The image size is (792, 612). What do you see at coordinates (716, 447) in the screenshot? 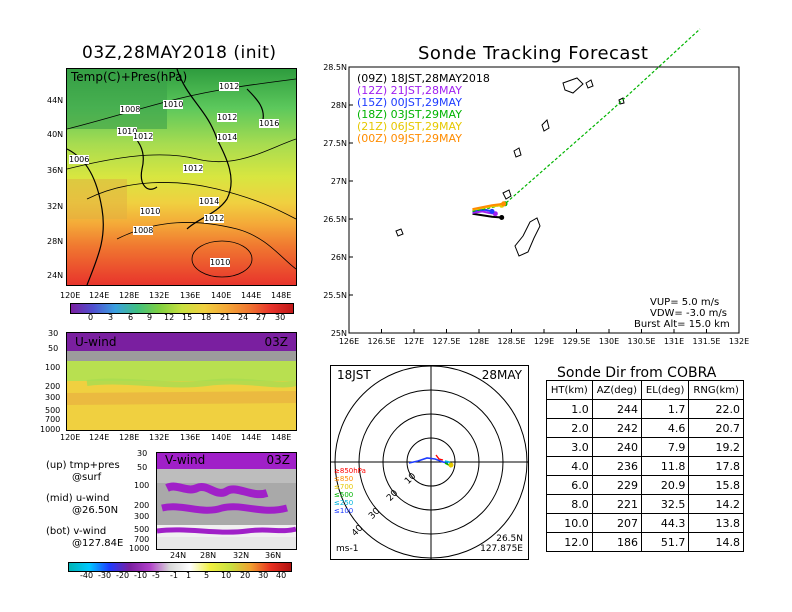
I see `table-cell: 19.2` at bounding box center [716, 447].